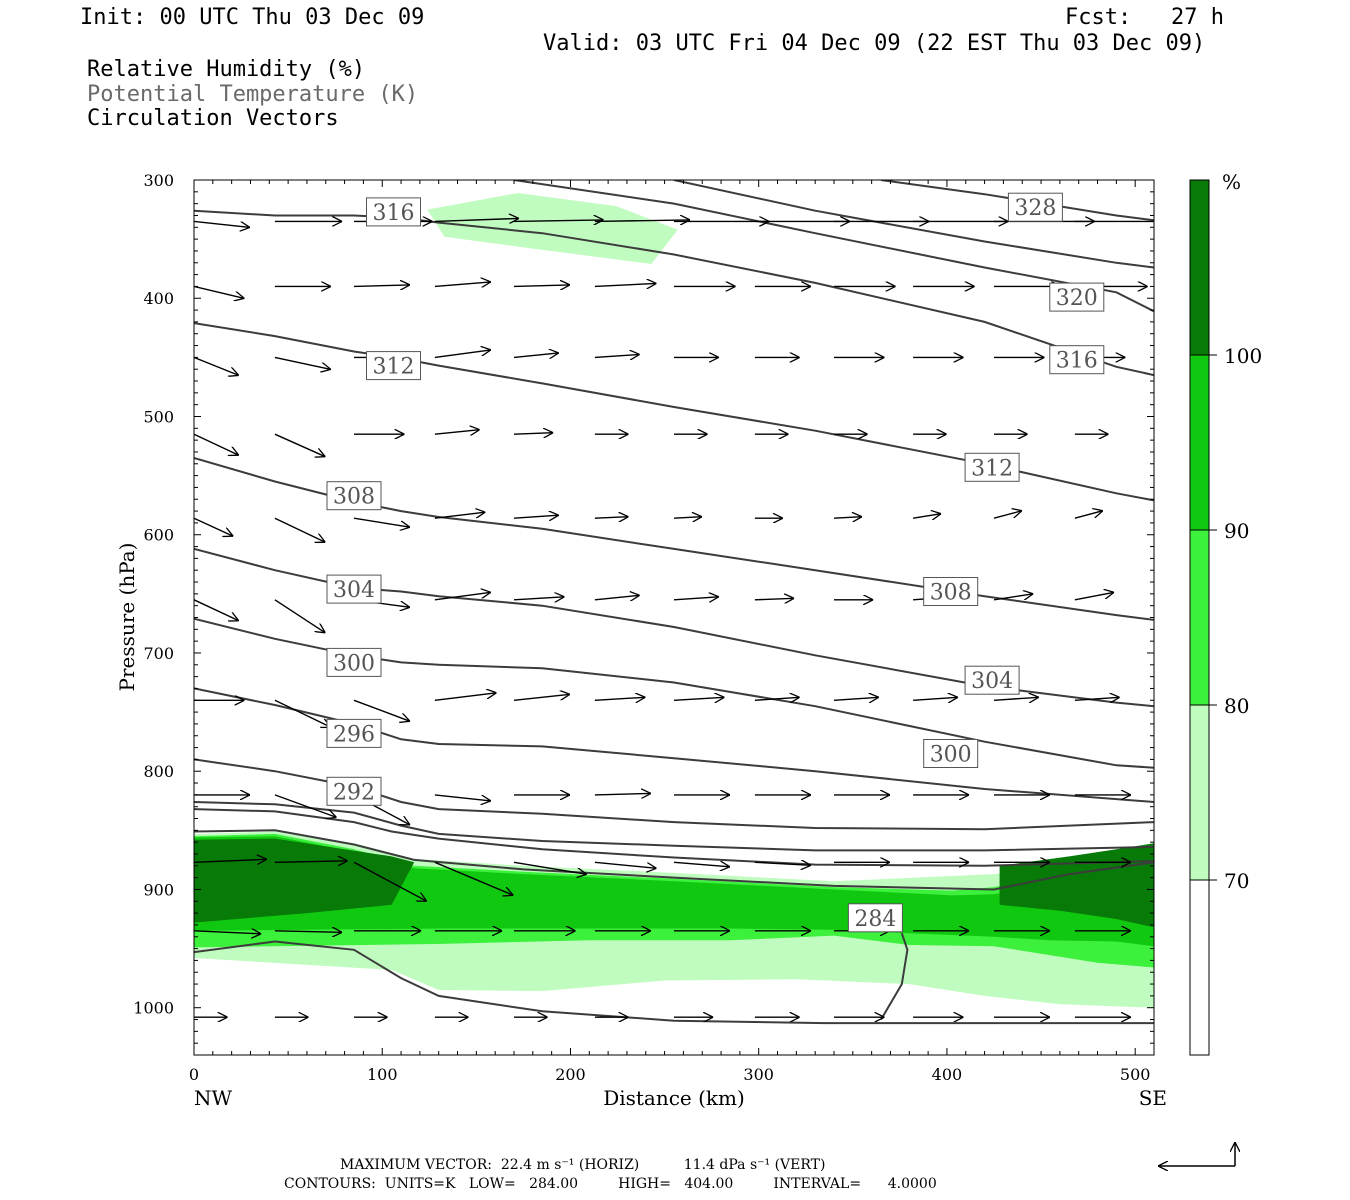 This screenshot has height=1200, width=1350. Describe the element at coordinates (213, 118) in the screenshot. I see `field-vectors: Circulation Vectors` at that location.